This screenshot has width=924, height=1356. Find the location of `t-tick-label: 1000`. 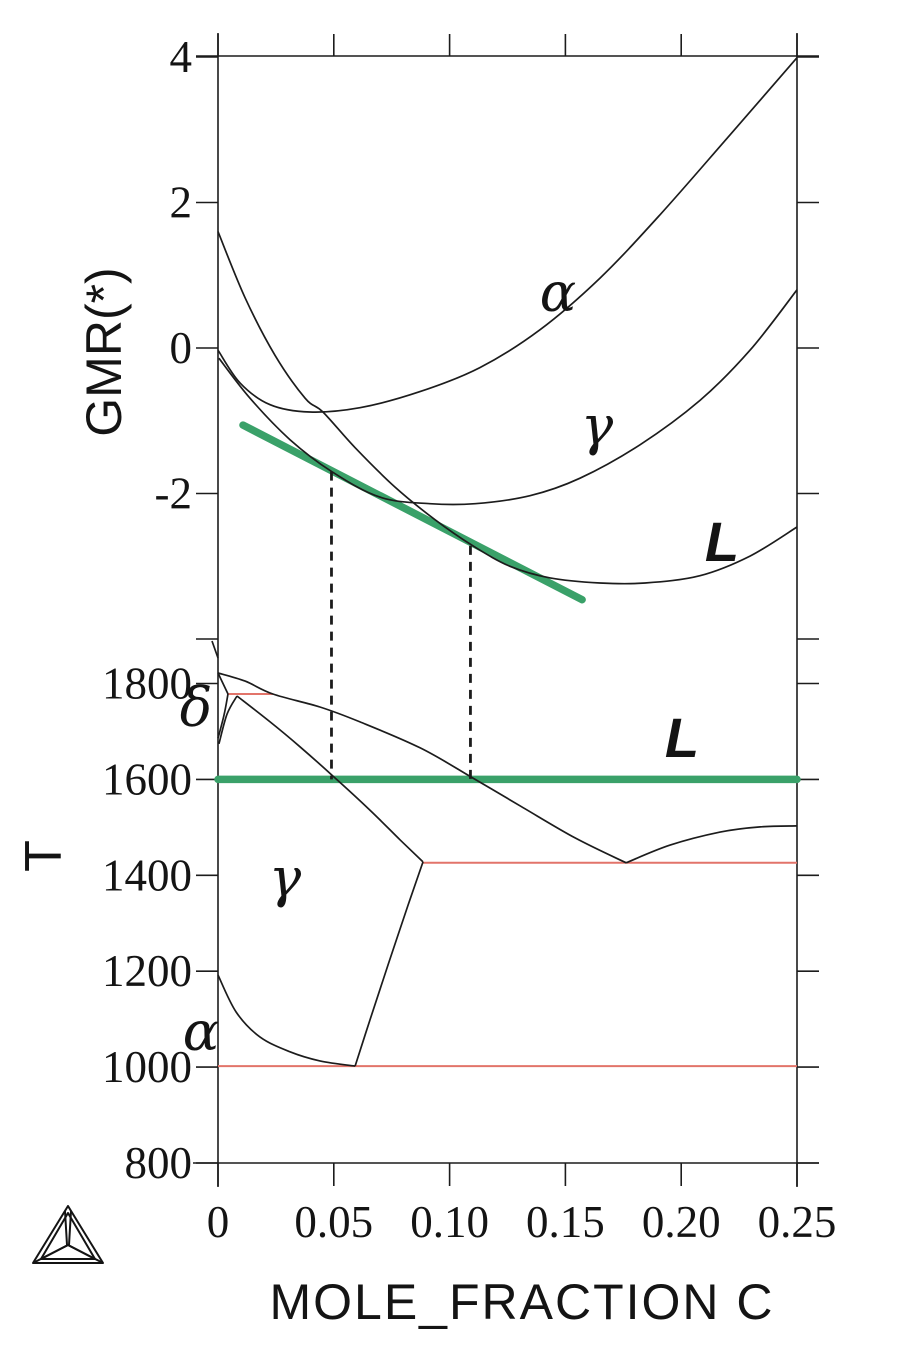

t-tick-label: 1000 is located at coordinates (147, 1067).